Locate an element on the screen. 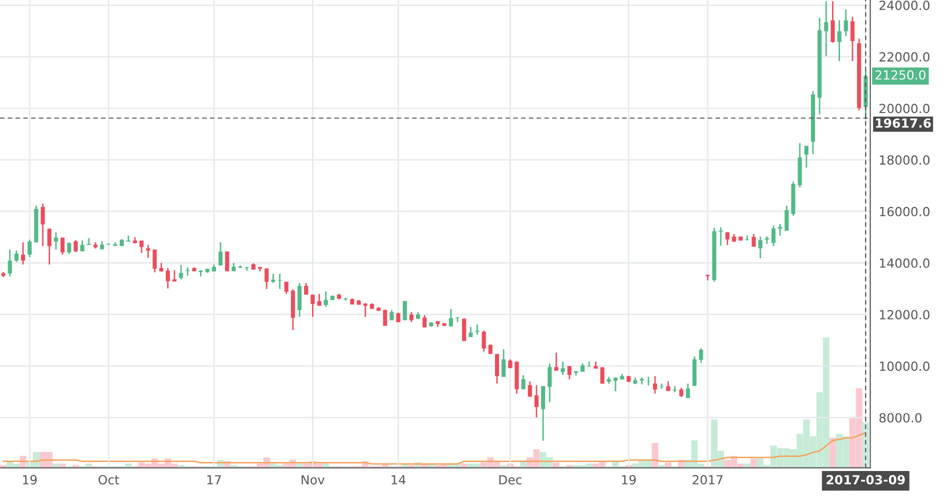 This screenshot has width=948, height=502. x-tick-label: Nov is located at coordinates (313, 479).